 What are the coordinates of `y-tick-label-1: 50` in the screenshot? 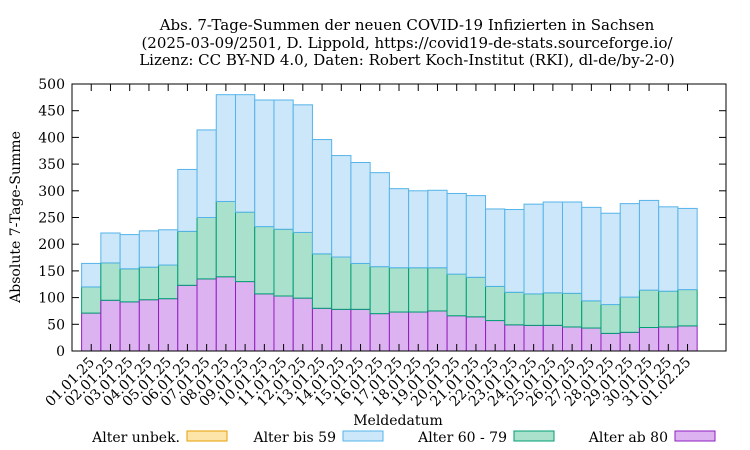 It's located at (56, 325).